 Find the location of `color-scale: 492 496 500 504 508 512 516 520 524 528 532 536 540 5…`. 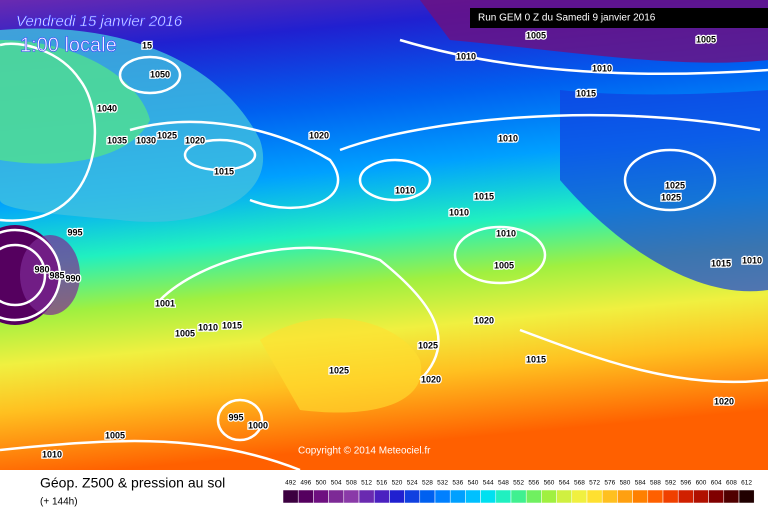

color-scale: 492 496 500 504 508 512 516 520 524 528 532 536 540 5… is located at coordinates (518, 492).